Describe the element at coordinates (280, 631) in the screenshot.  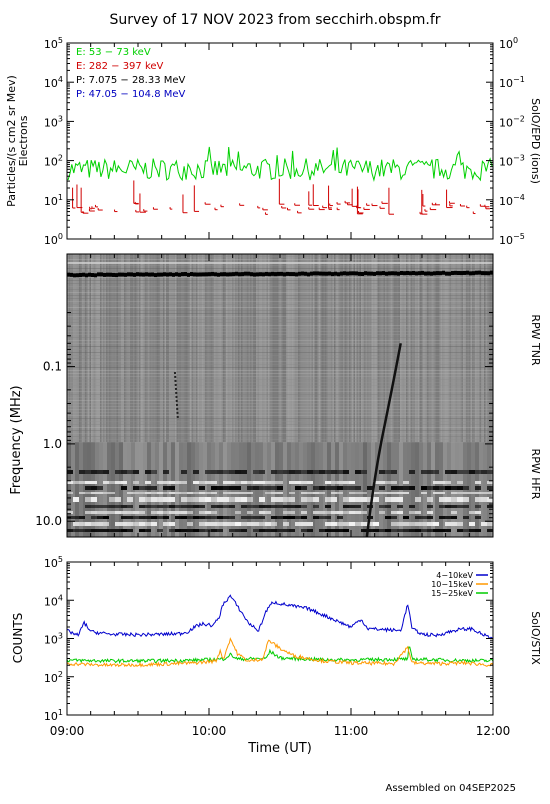
I see `stix-series-group` at that location.